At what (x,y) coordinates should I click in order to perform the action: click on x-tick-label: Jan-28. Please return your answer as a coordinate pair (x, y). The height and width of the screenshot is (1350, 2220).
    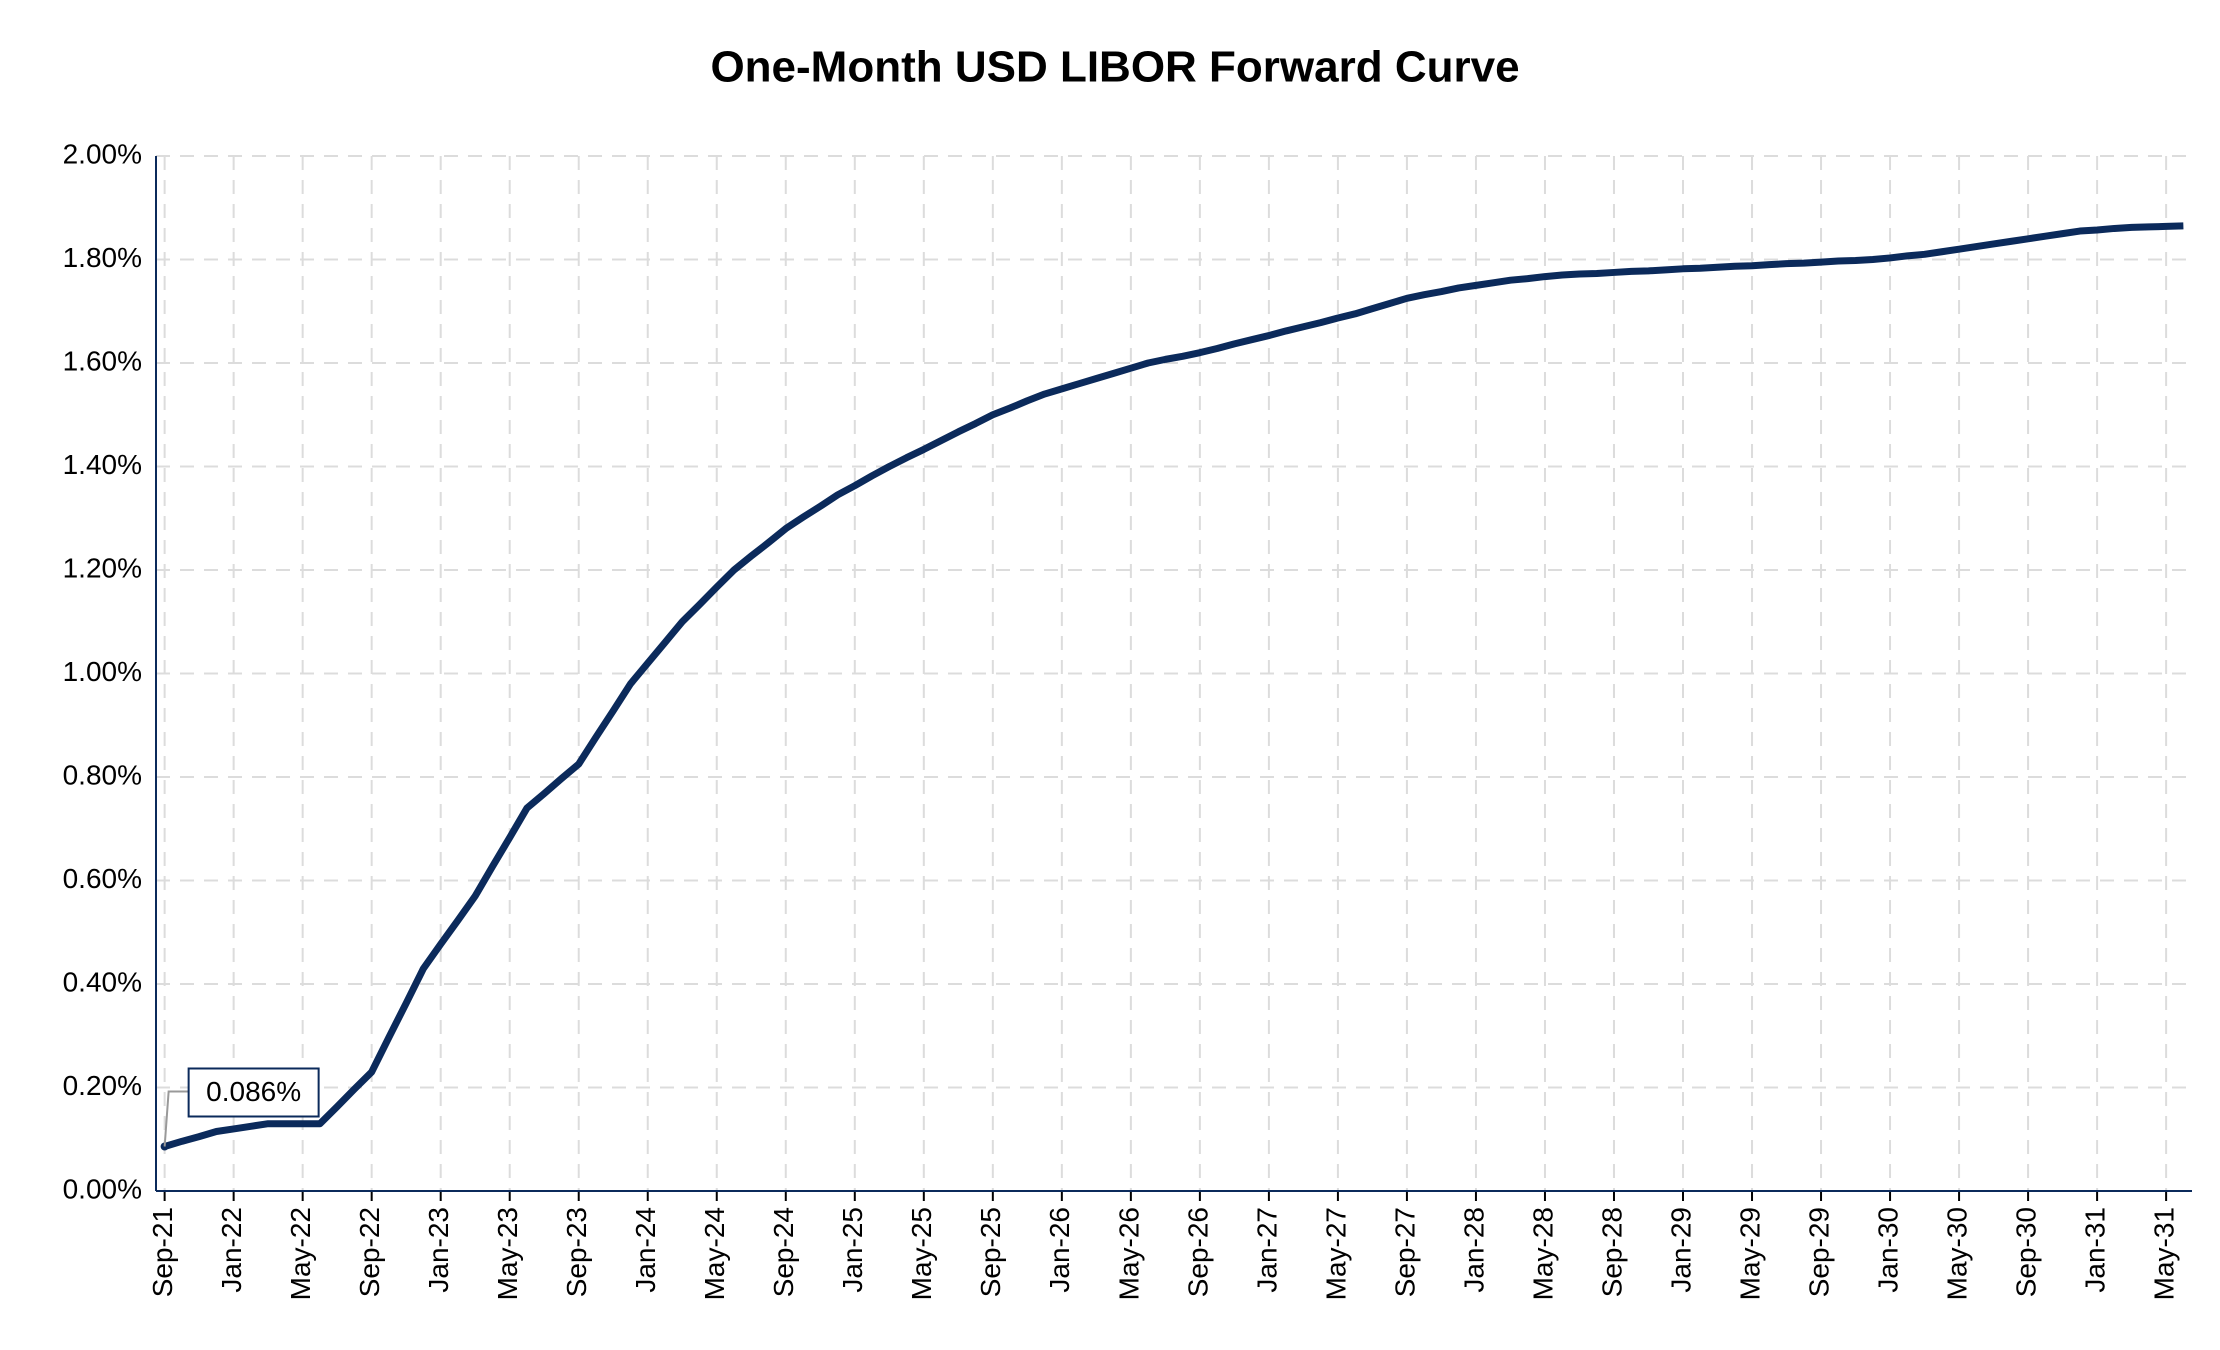
    Looking at the image, I should click on (1473, 1250).